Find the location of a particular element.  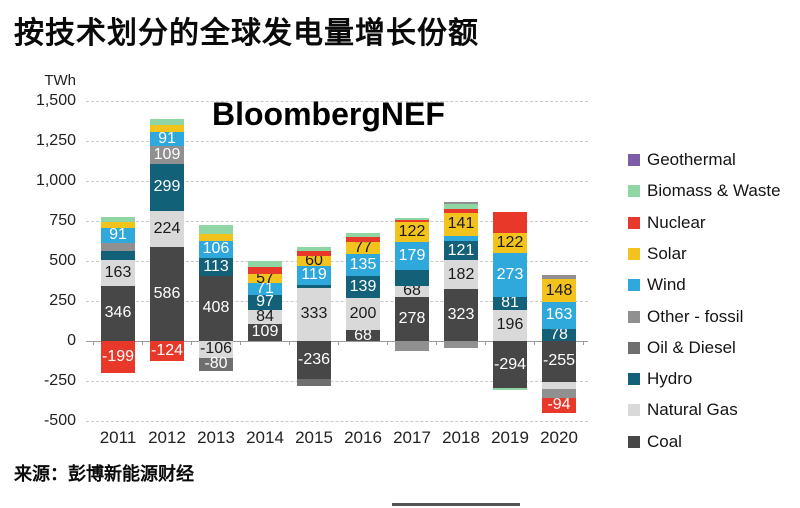

segment-2017-hydro is located at coordinates (412, 278).